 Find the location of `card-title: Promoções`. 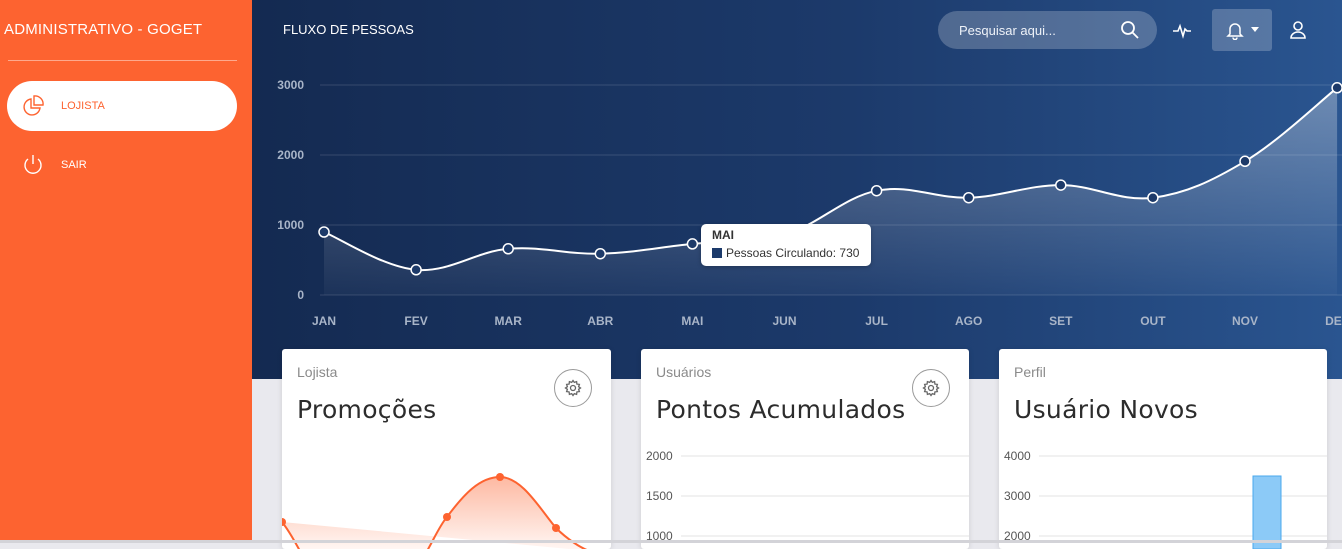

card-title: Promoções is located at coordinates (367, 409).